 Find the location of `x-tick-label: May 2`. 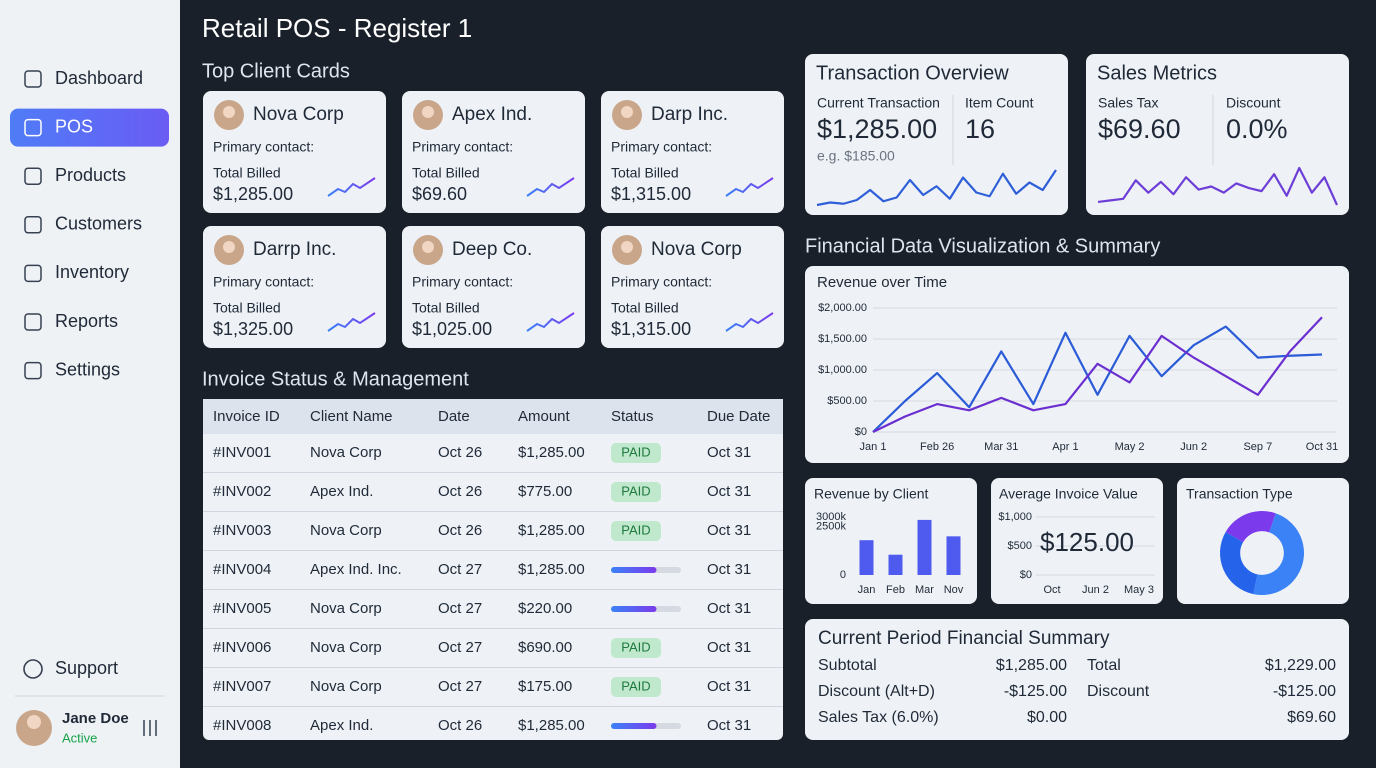

x-tick-label: May 2 is located at coordinates (1130, 447).